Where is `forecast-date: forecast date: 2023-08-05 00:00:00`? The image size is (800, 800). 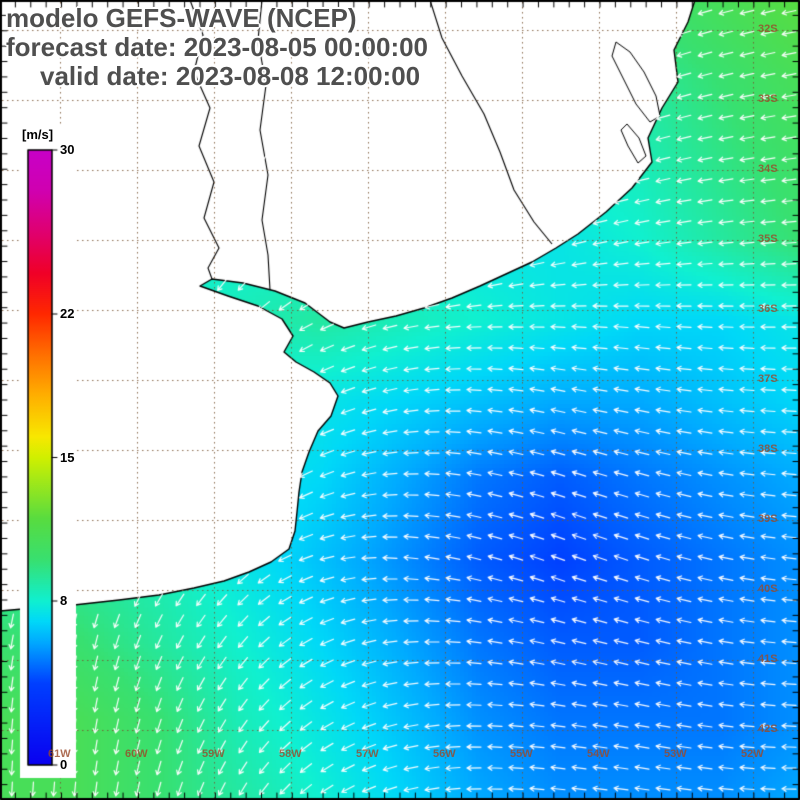 forecast-date: forecast date: 2023-08-05 00:00:00 is located at coordinates (217, 47).